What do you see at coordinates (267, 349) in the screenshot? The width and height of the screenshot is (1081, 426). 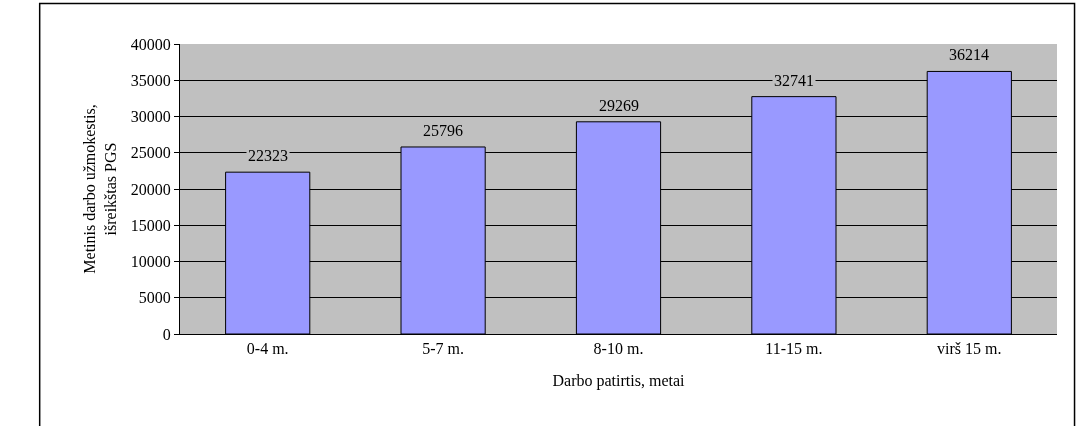 I see `x-tick-label: 0-4 m.` at bounding box center [267, 349].